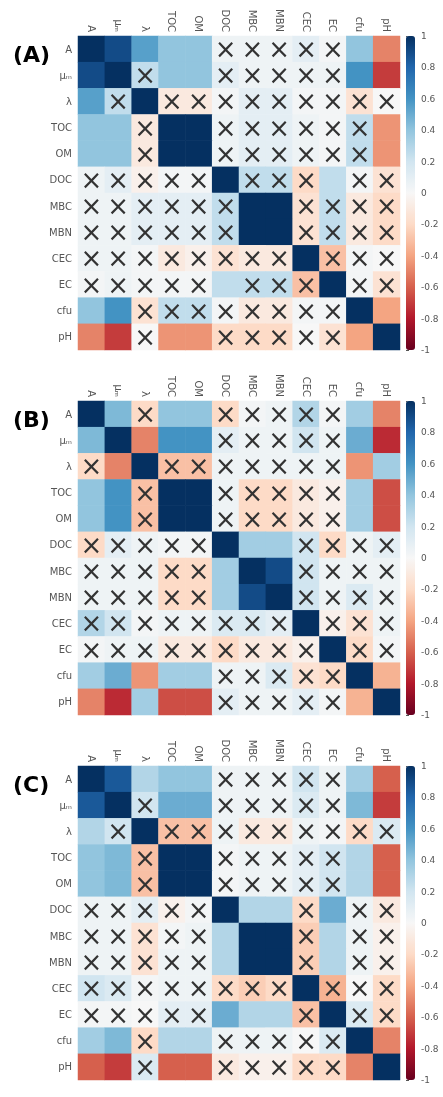  I want to click on x-tick-label: pH, so click(387, 390).